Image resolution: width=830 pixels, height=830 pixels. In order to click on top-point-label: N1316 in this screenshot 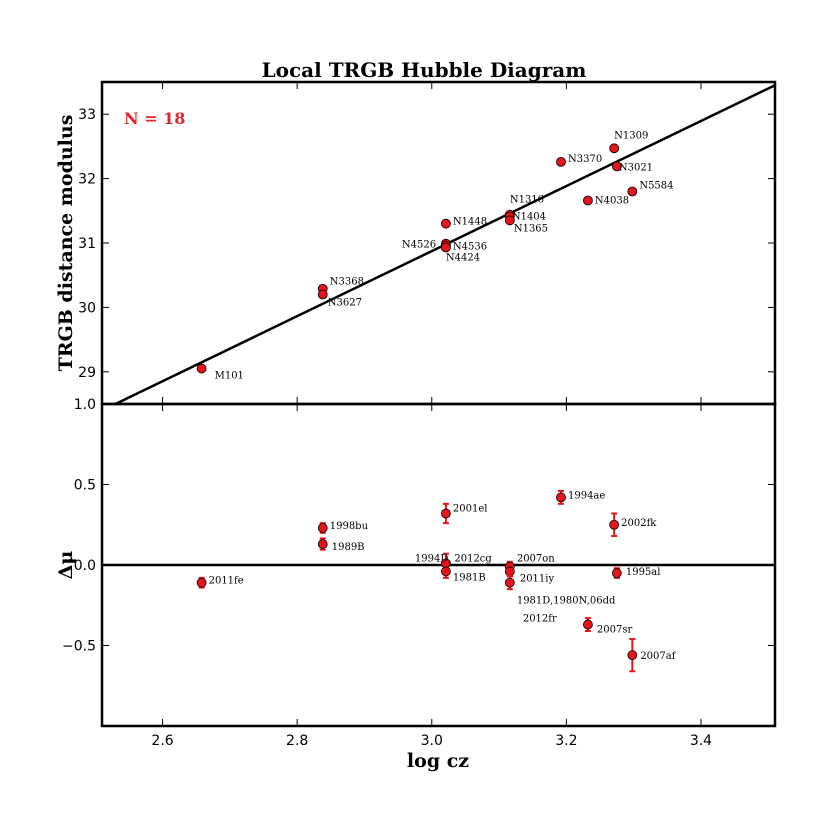, I will do `click(527, 200)`.